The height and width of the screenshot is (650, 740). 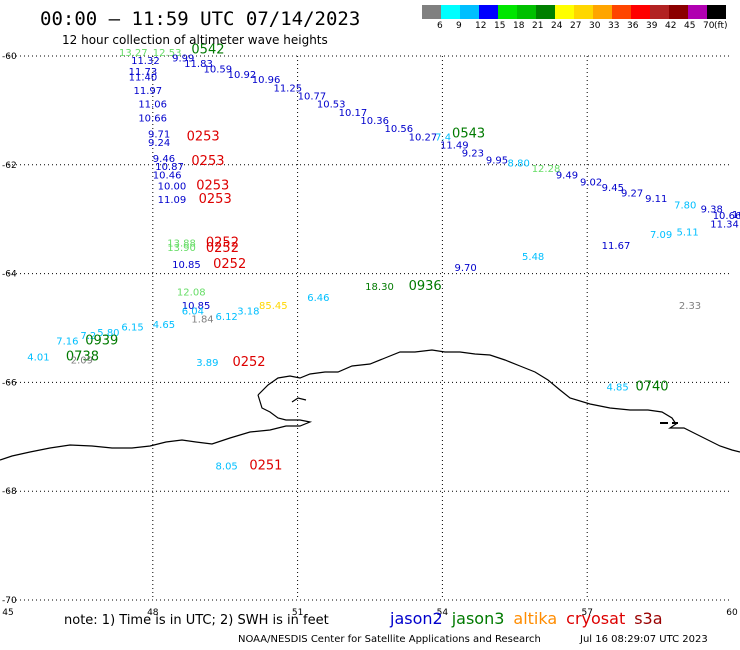 What do you see at coordinates (38, 358) in the screenshot?
I see `wave-height-label: 4.01` at bounding box center [38, 358].